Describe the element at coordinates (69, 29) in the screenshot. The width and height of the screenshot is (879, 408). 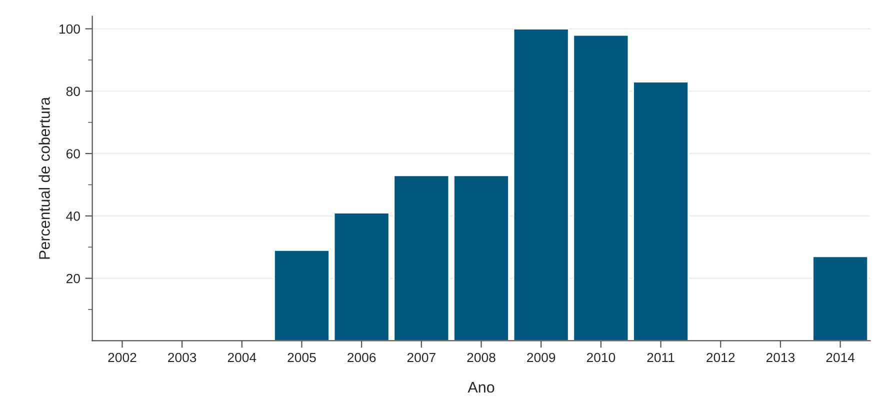
I see `y-tick-label: 100` at that location.